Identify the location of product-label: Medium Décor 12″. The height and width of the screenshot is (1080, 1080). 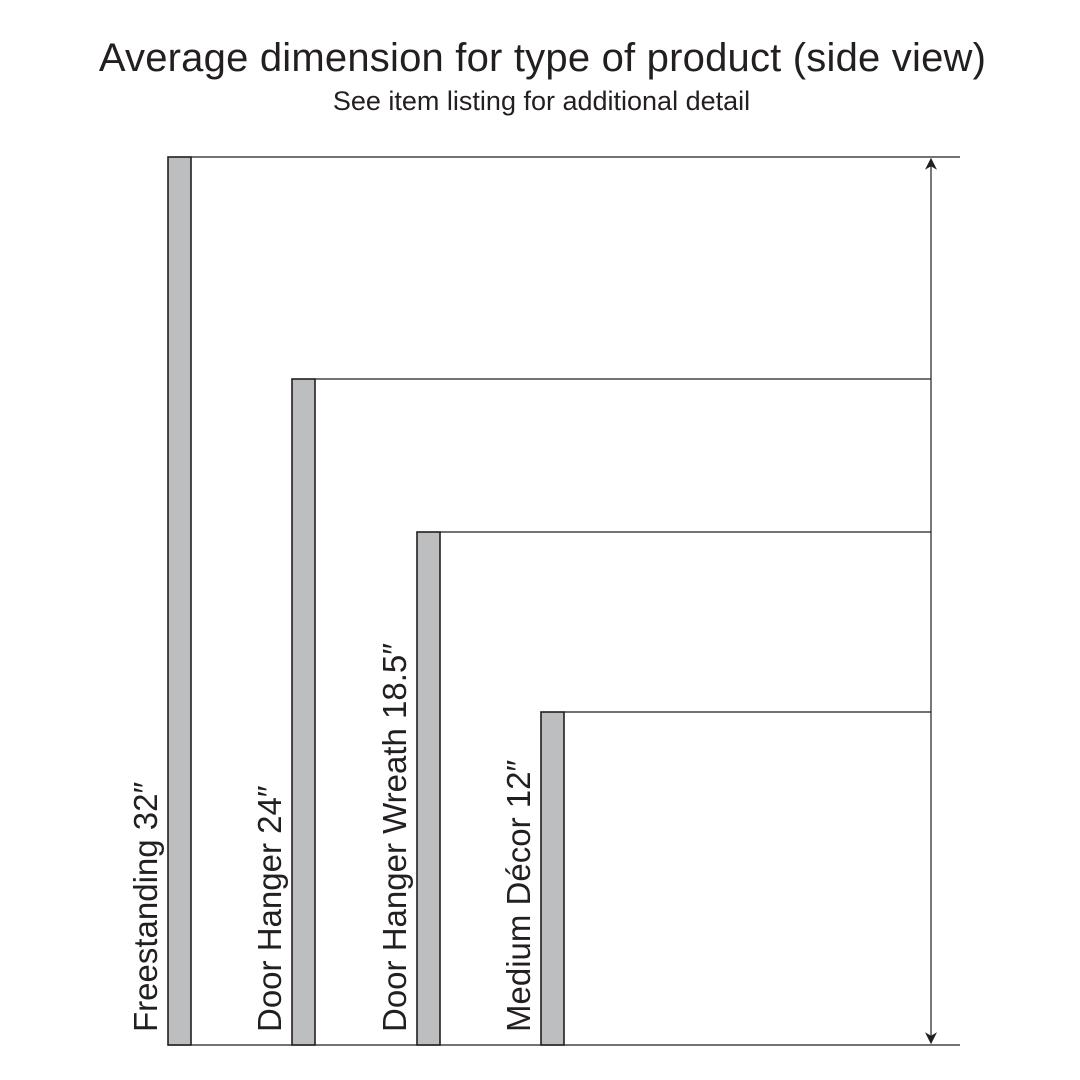
(518, 896).